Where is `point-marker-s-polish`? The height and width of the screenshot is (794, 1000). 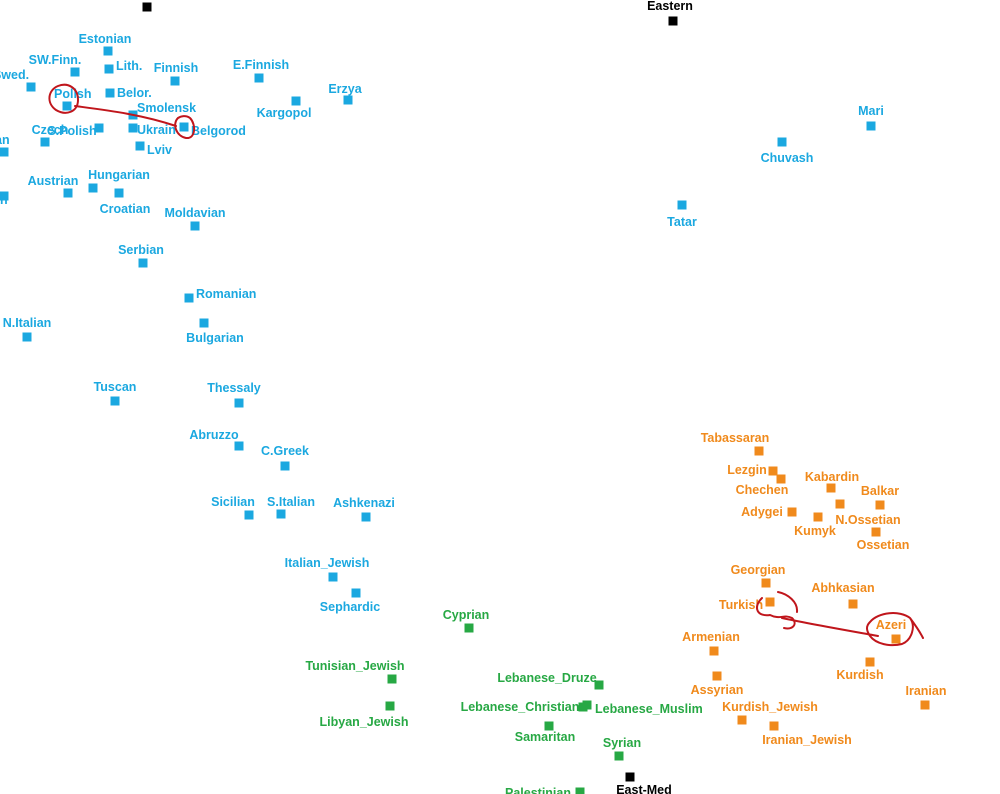 point-marker-s-polish is located at coordinates (99, 128).